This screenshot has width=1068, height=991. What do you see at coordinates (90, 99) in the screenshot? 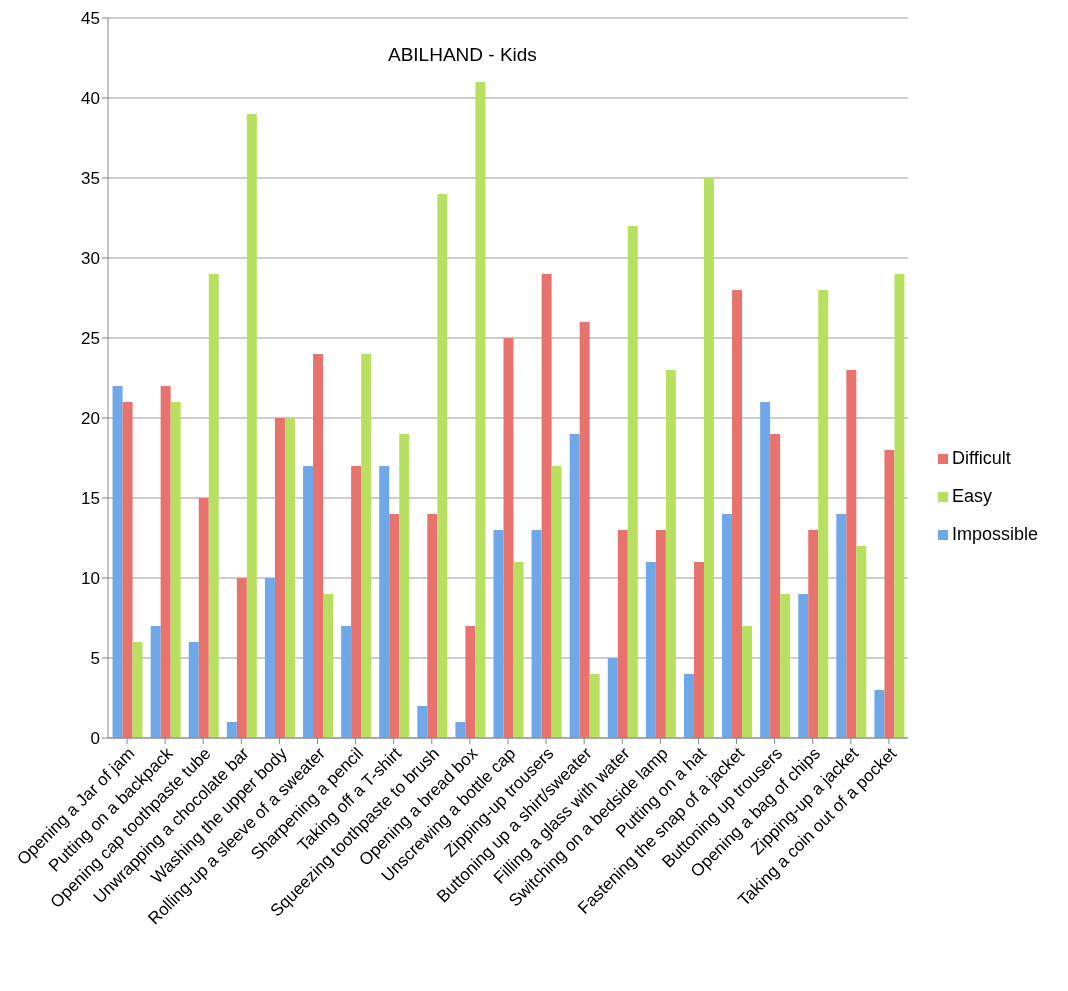
I see `y-tick-label: 40` at bounding box center [90, 99].